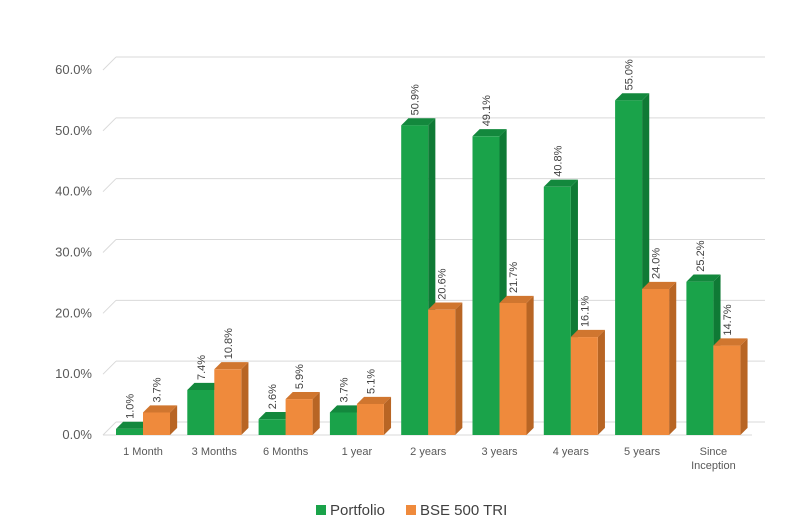 The width and height of the screenshot is (805, 528). Describe the element at coordinates (642, 452) in the screenshot. I see `x-tick-label: 5 years` at that location.